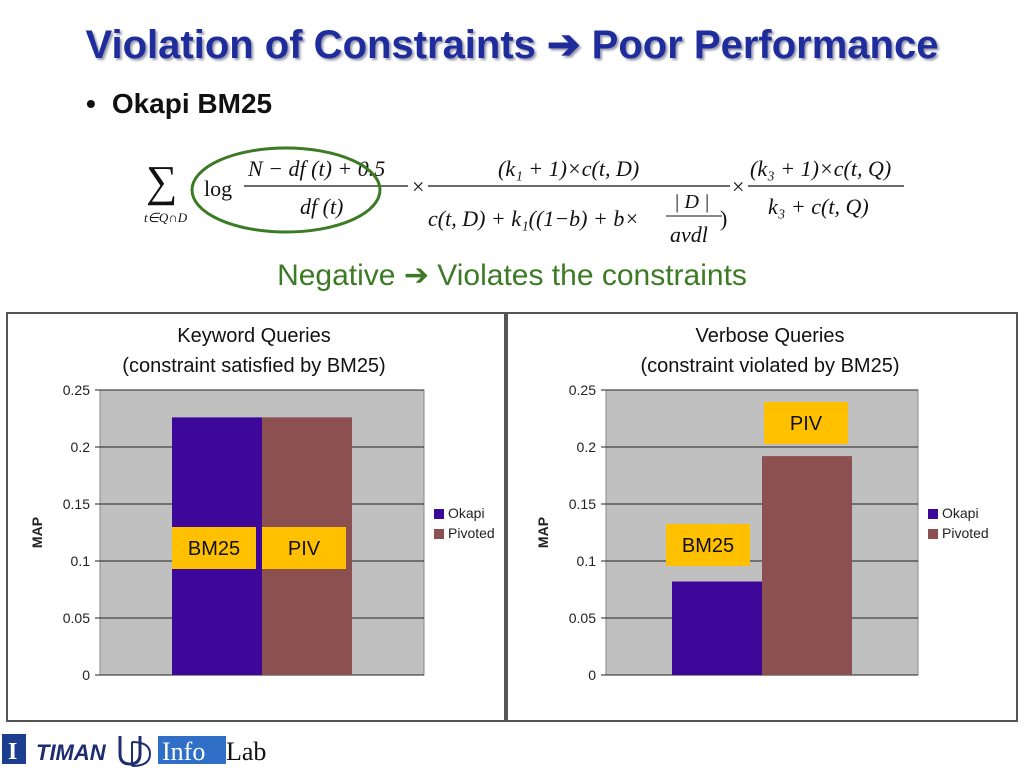 This screenshot has height=768, width=1024. I want to click on ud-logo-icon, so click(135, 751).